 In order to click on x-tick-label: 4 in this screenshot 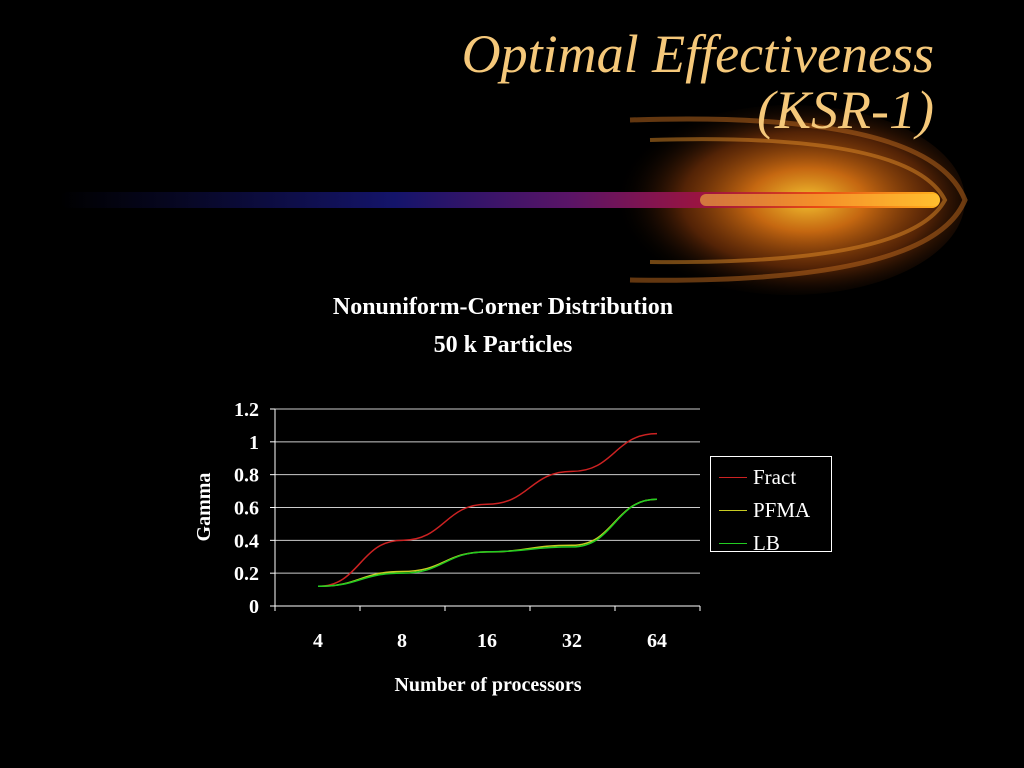, I will do `click(318, 641)`.